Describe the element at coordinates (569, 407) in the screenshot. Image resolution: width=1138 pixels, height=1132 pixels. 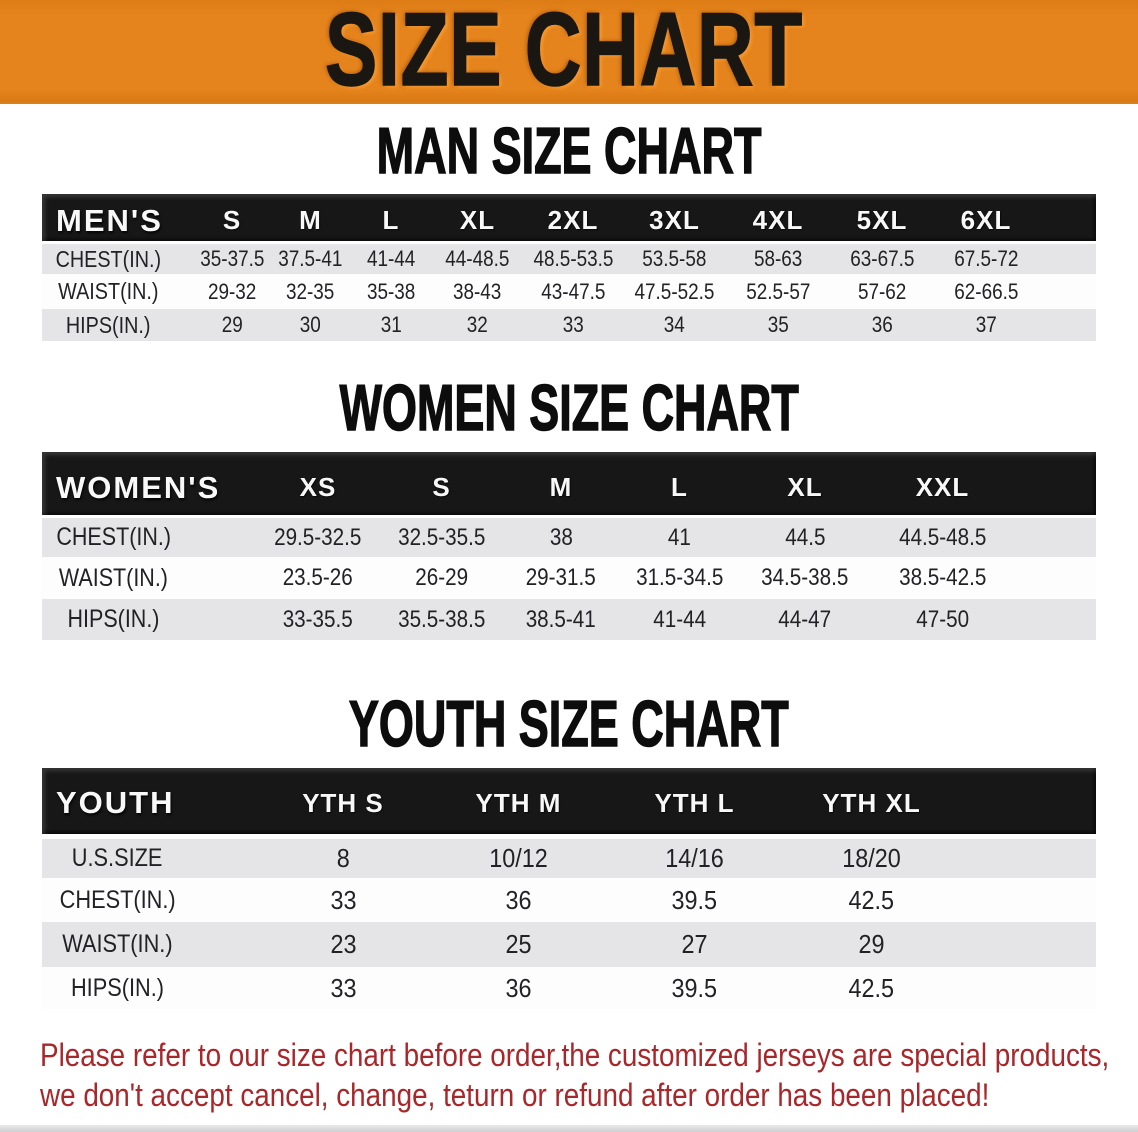
I see `women-section-heading: WOMEN SIZE CHART` at that location.